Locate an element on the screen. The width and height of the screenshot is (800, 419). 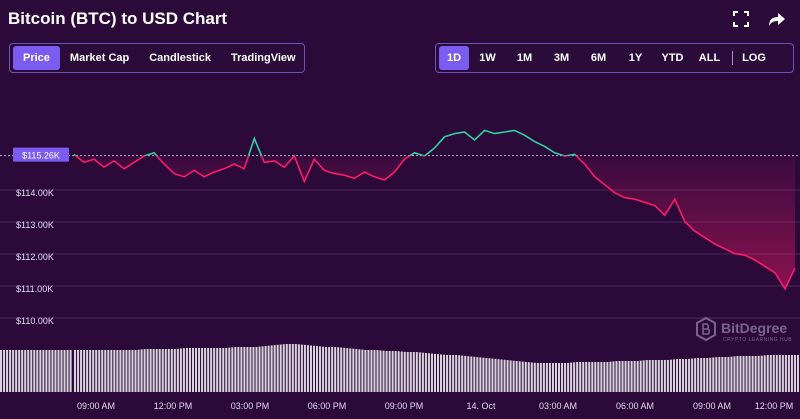
fullscreen-icon is located at coordinates (741, 19).